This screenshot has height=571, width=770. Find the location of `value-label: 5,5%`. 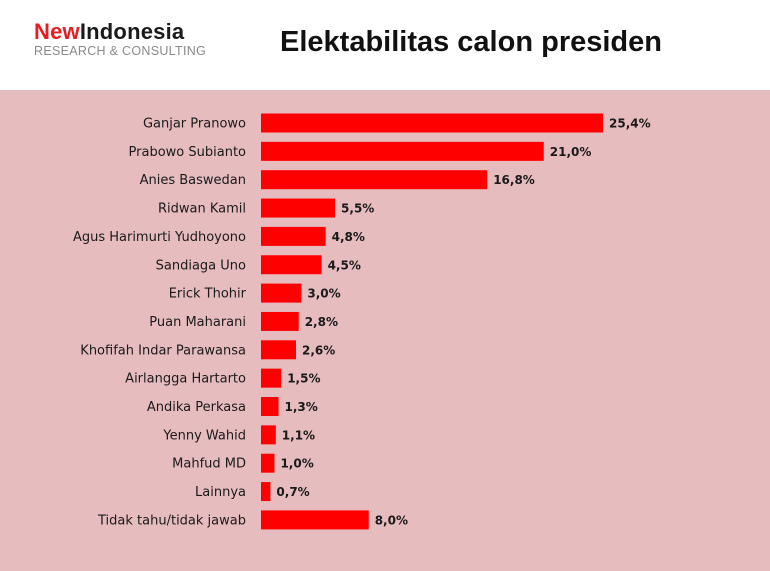

value-label: 5,5% is located at coordinates (357, 209).